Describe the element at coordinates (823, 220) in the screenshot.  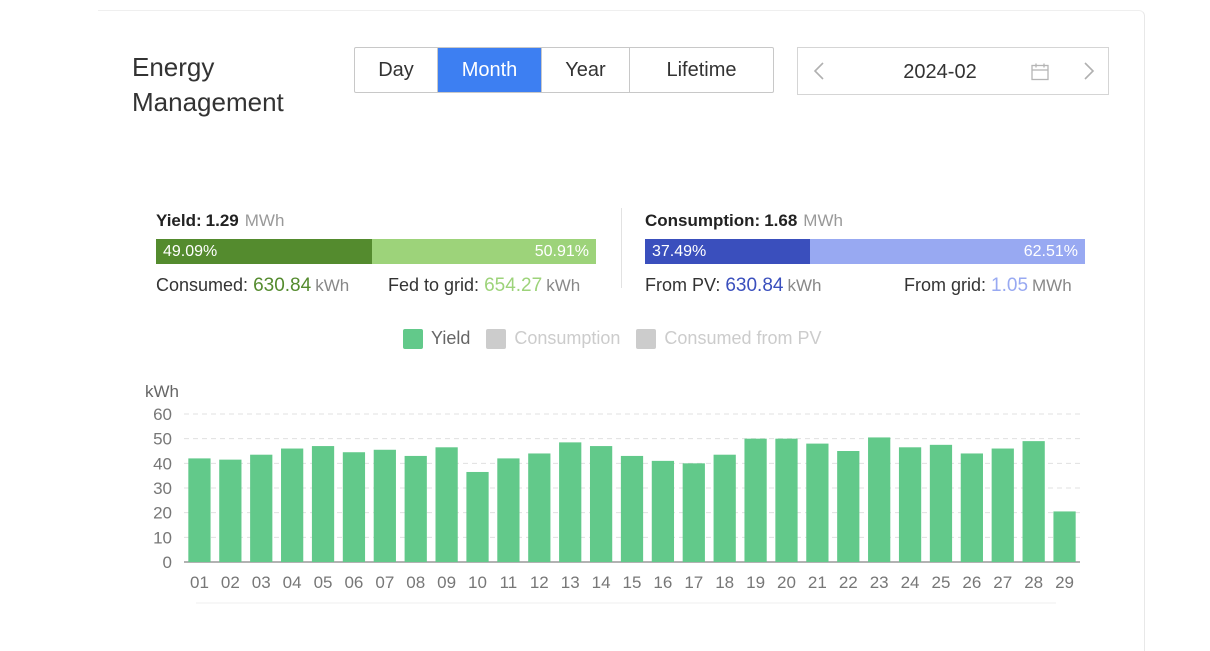
I see `consumption-unit: MWh` at that location.